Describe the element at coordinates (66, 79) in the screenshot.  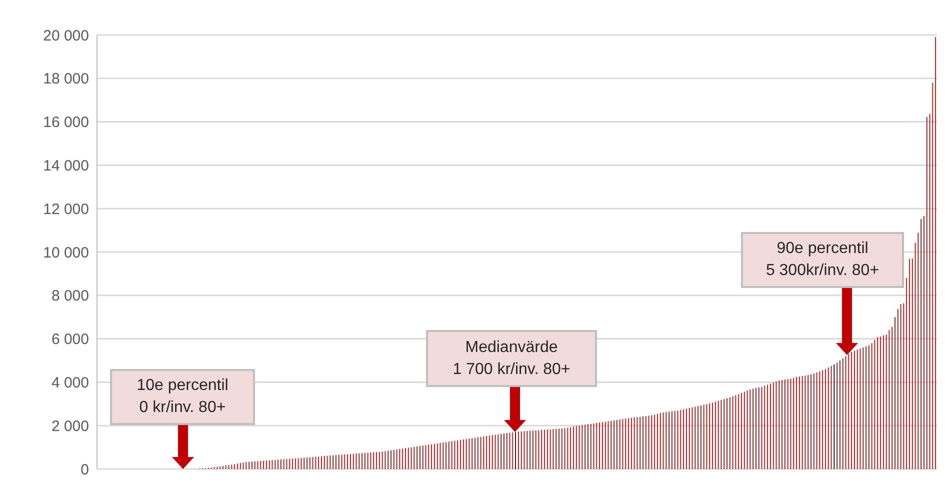
I see `y-tick-label: 18 000` at that location.